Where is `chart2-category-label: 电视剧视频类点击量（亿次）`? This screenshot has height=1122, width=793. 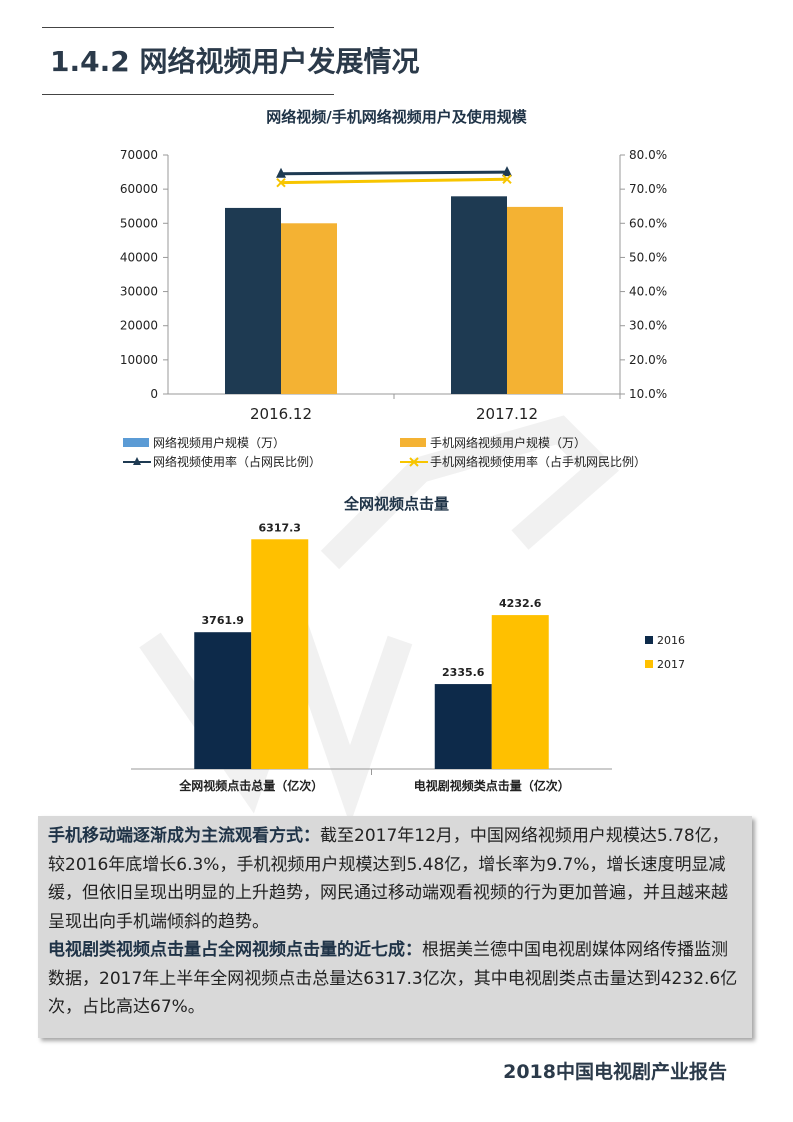
chart2-category-label: 电视剧视频类点击量（亿次） is located at coordinates (492, 785).